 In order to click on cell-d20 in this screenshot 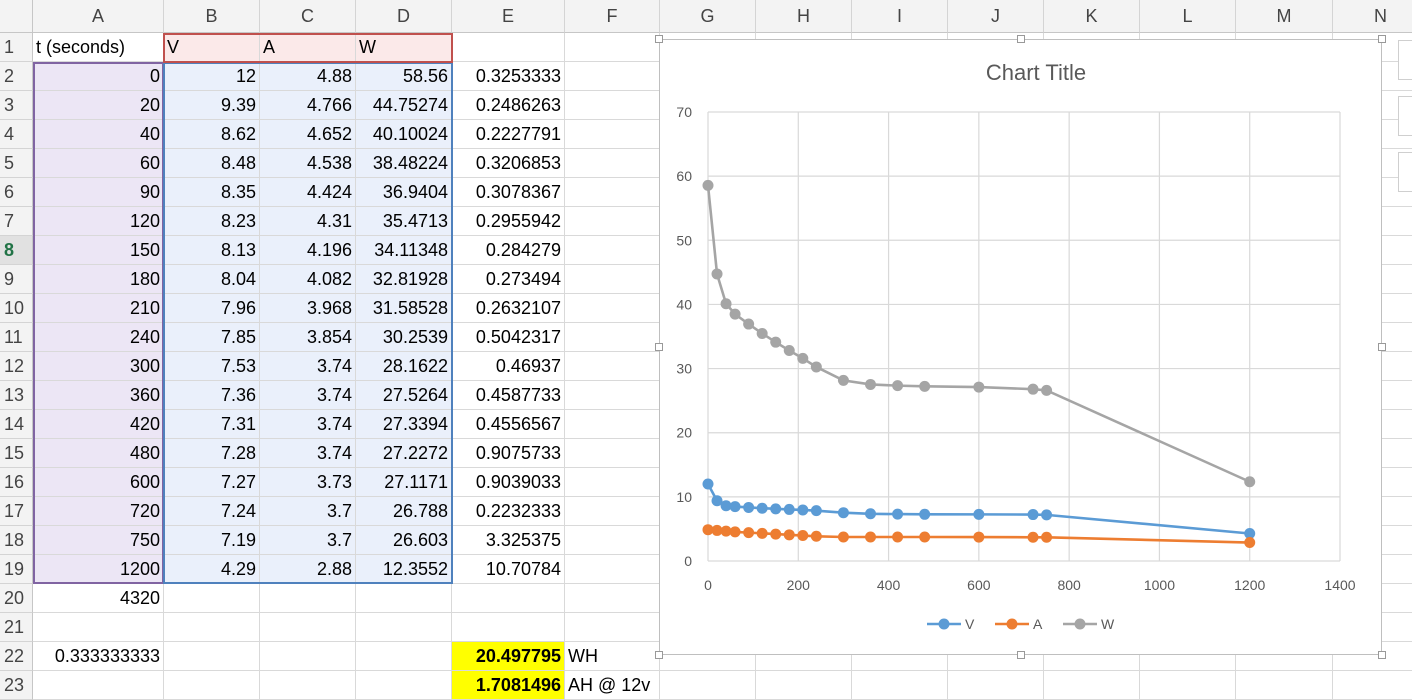, I will do `click(404, 598)`.